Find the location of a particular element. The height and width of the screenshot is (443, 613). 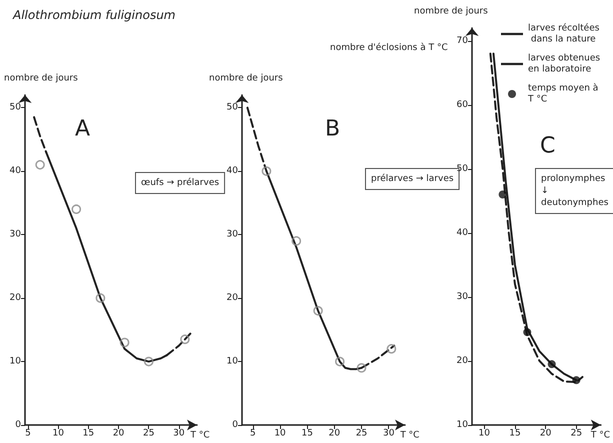

text: nombre d'éclosions à T °C is located at coordinates (389, 47).